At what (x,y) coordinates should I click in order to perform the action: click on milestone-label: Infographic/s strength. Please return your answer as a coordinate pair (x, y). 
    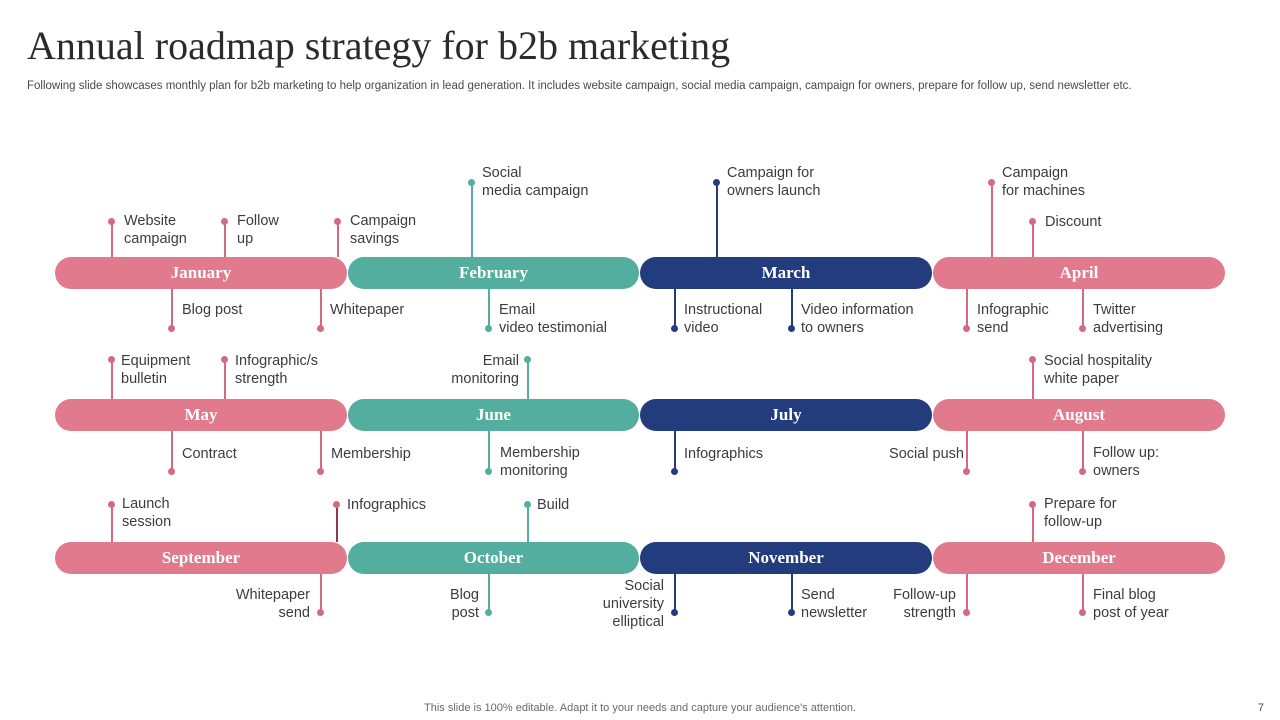
    Looking at the image, I should click on (277, 370).